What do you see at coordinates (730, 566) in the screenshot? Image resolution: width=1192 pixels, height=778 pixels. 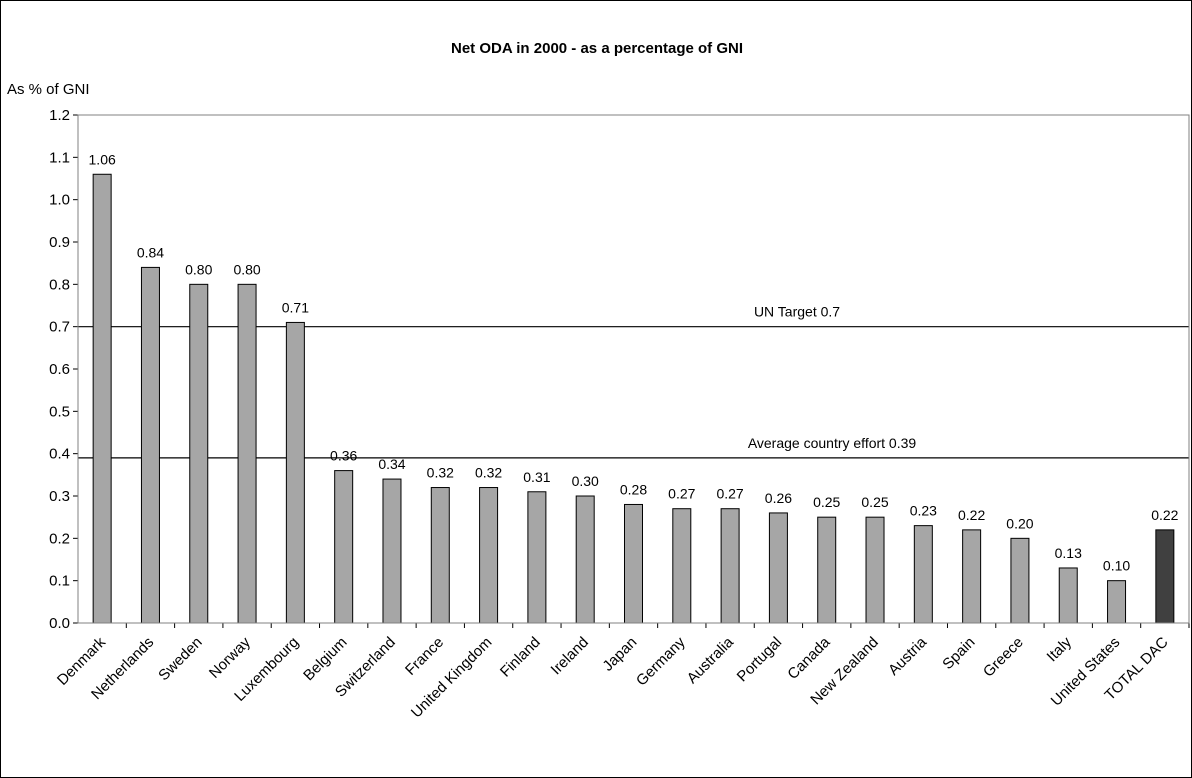 I see `bar-australia` at bounding box center [730, 566].